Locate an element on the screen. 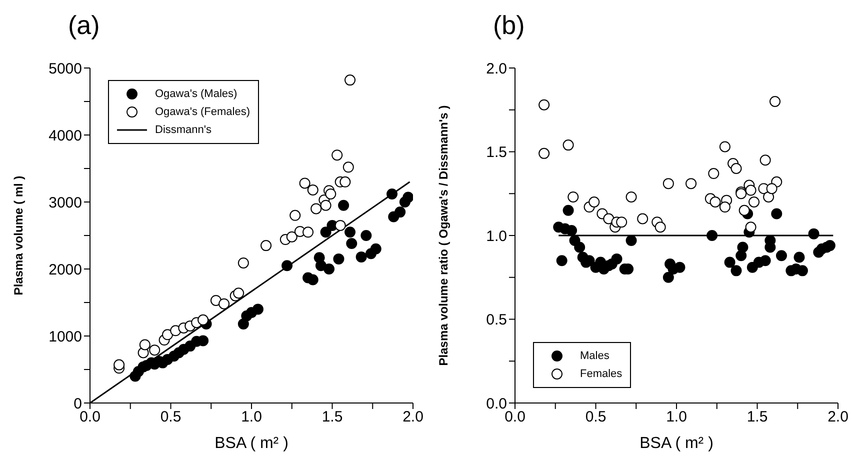 The width and height of the screenshot is (862, 469). chart-title: (a) is located at coordinates (84, 25).